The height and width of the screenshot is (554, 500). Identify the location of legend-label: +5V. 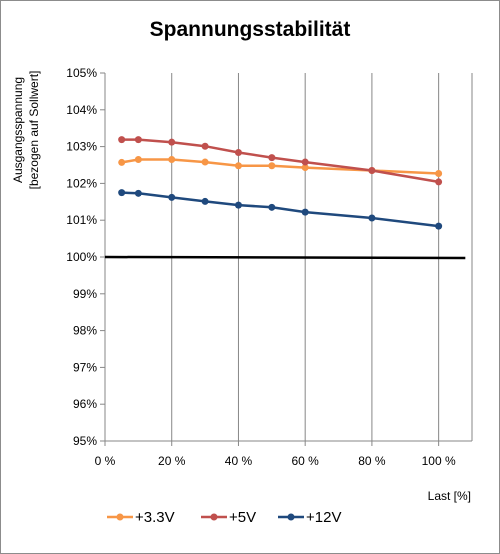
(242, 517).